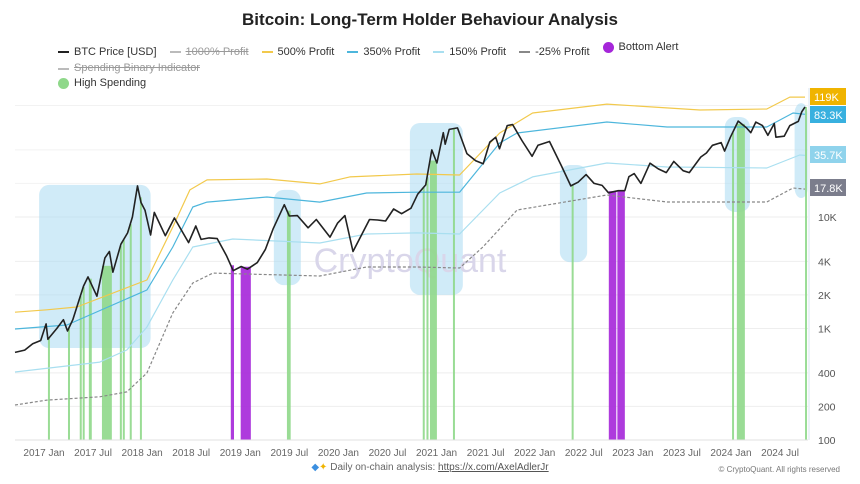 This screenshot has height=484, width=860. What do you see at coordinates (562, 51) in the screenshot?
I see `legend-label: -25% Profit` at bounding box center [562, 51].